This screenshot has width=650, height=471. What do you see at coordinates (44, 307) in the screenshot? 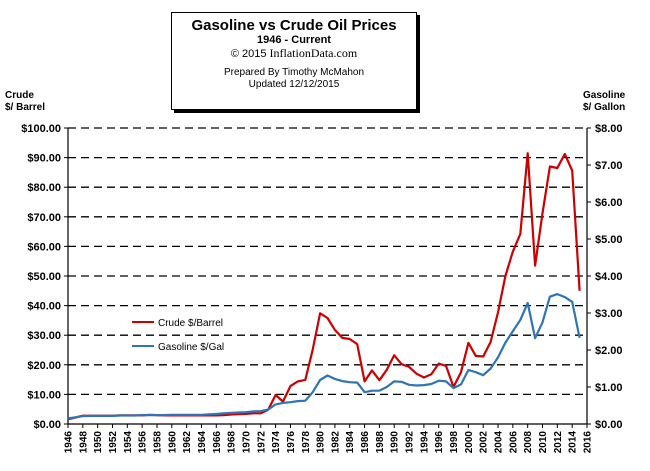
I see `left-tick-label: $40.00` at bounding box center [44, 307].